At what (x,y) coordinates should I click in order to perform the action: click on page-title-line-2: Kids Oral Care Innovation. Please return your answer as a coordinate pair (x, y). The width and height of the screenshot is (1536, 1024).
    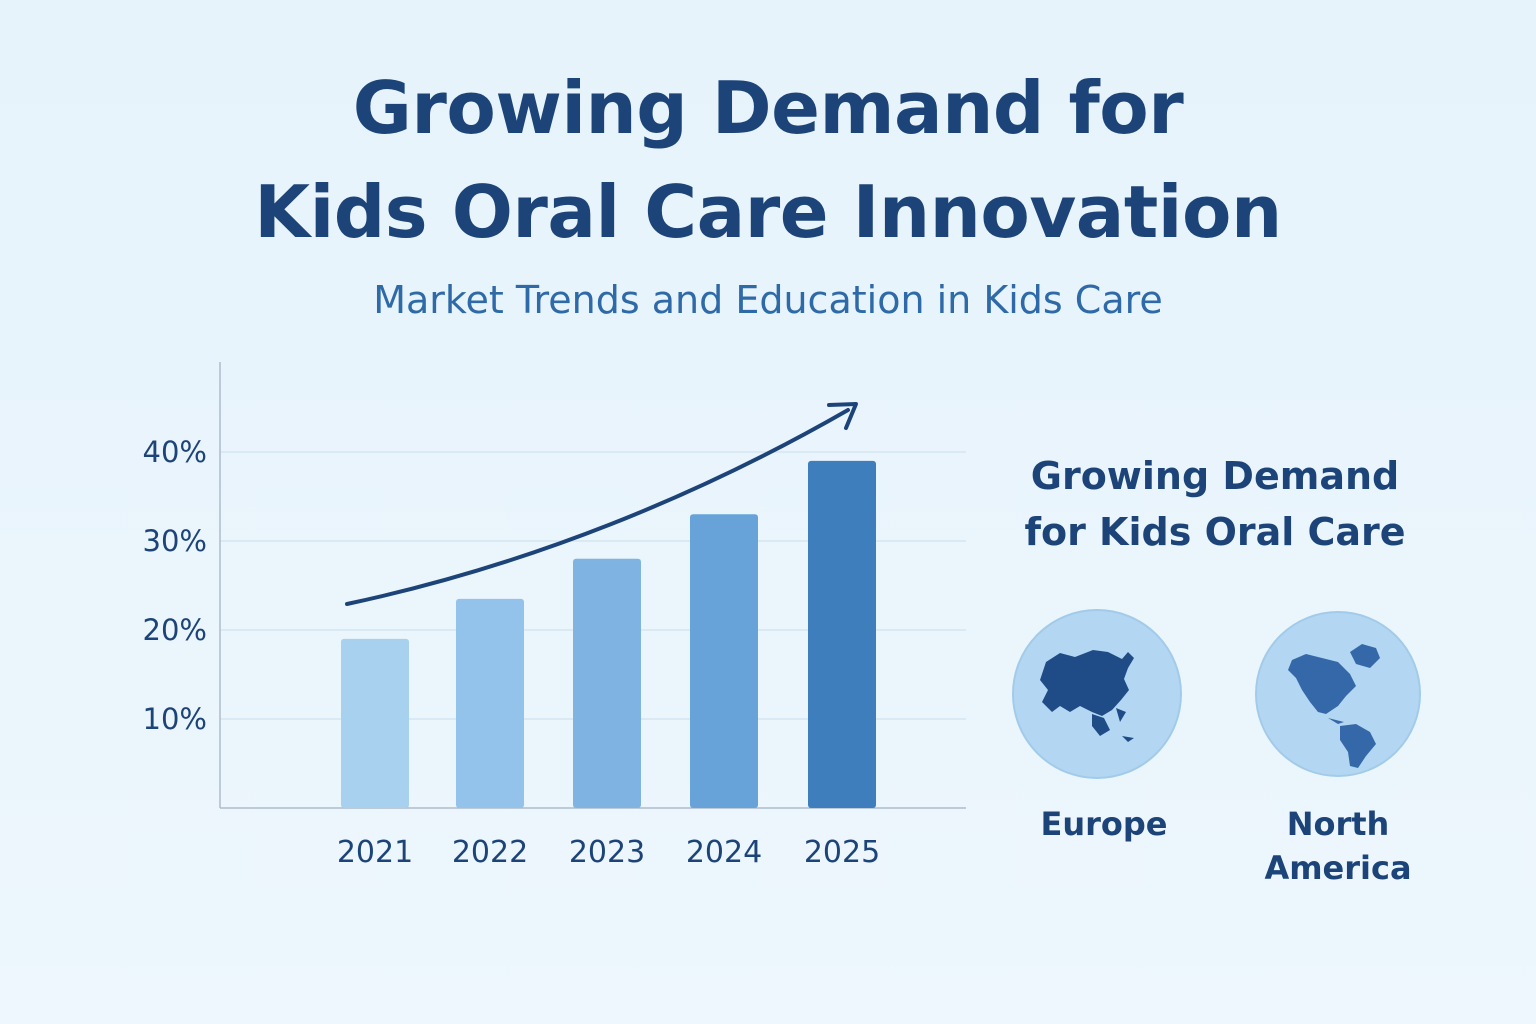
    Looking at the image, I should click on (768, 212).